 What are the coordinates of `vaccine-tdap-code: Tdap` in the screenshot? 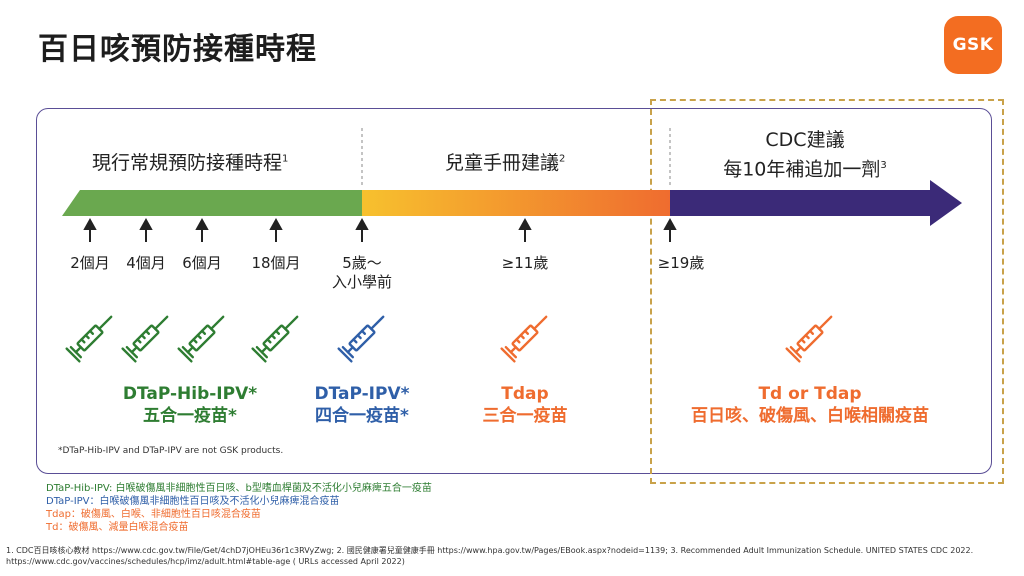 It's located at (525, 394).